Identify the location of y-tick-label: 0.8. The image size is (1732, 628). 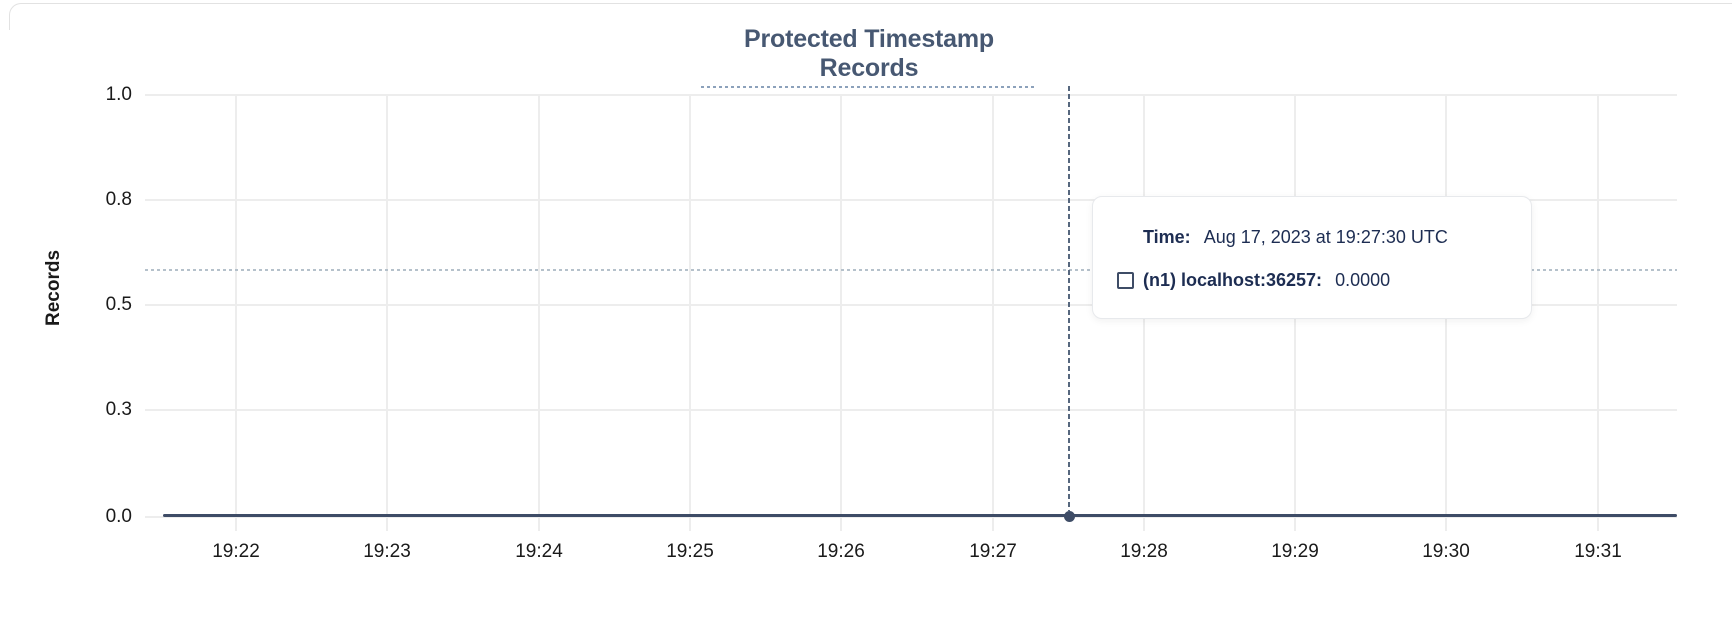
(118, 199).